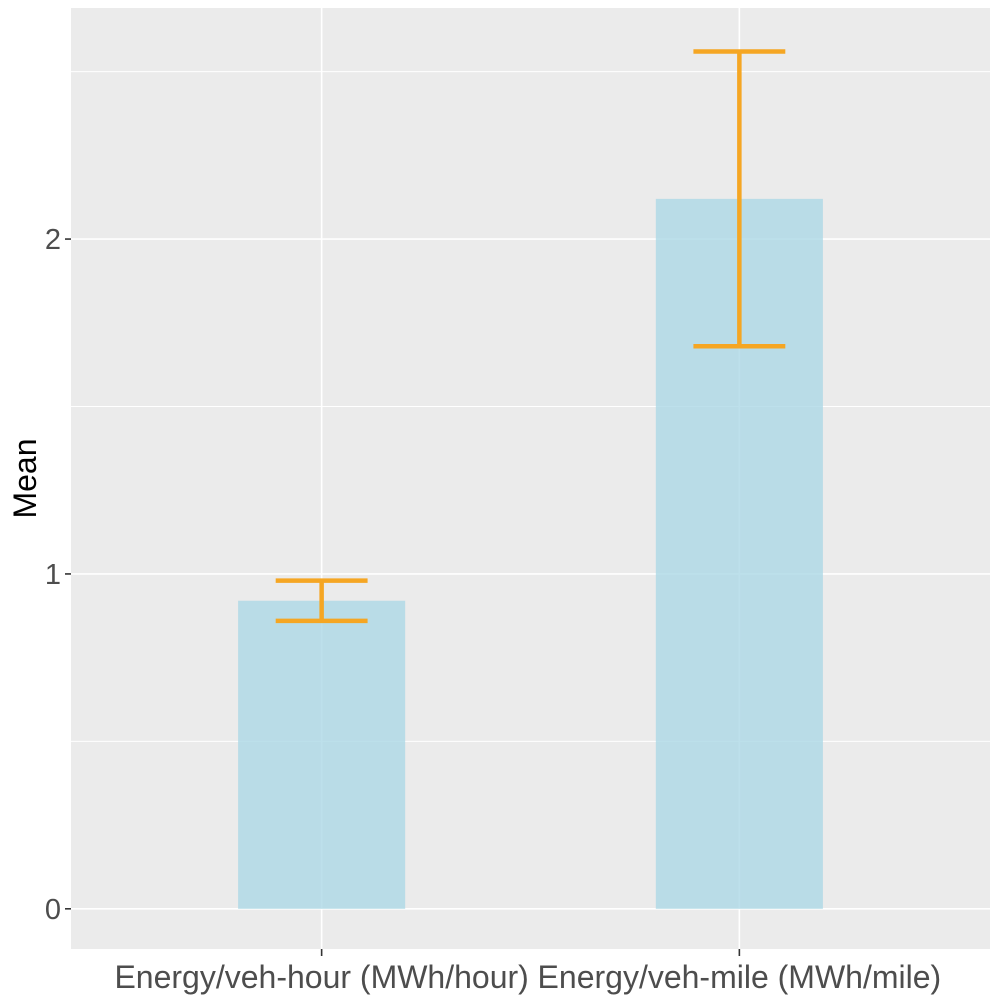  Describe the element at coordinates (321, 977) in the screenshot. I see `x-tick-label: Energy/veh-hour (MWh/hour)` at that location.